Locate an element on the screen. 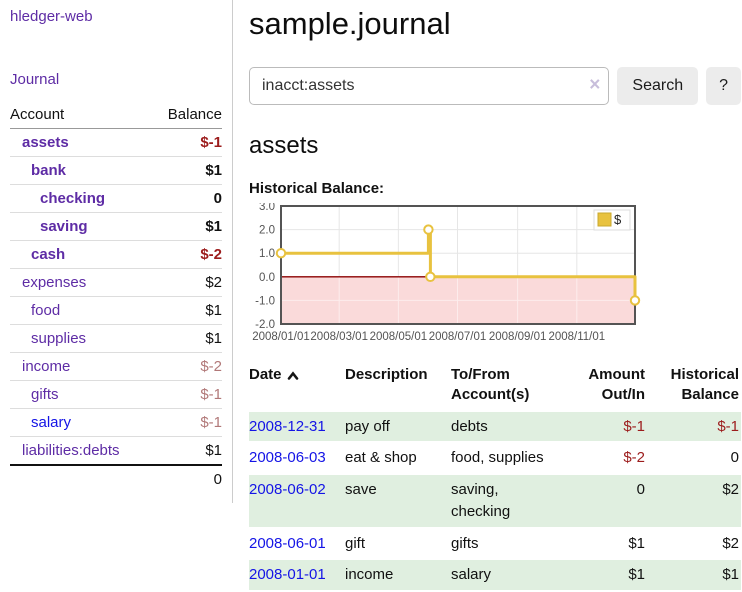 The width and height of the screenshot is (742, 592). transaction-balance: $-1 is located at coordinates (694, 426).